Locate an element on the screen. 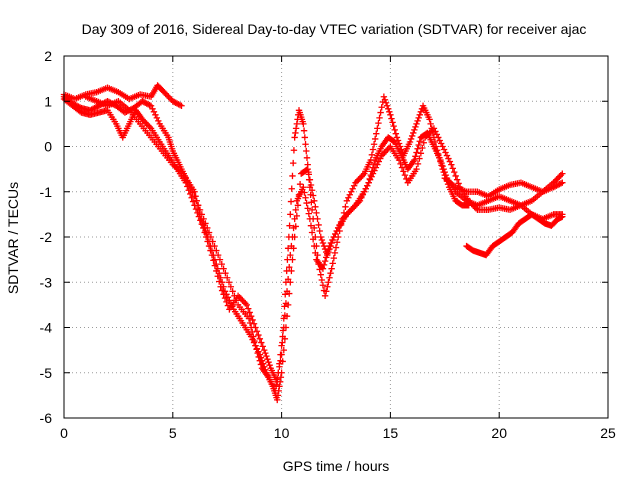  y-axis-label: SDTVAR / TECUs is located at coordinates (13, 238).